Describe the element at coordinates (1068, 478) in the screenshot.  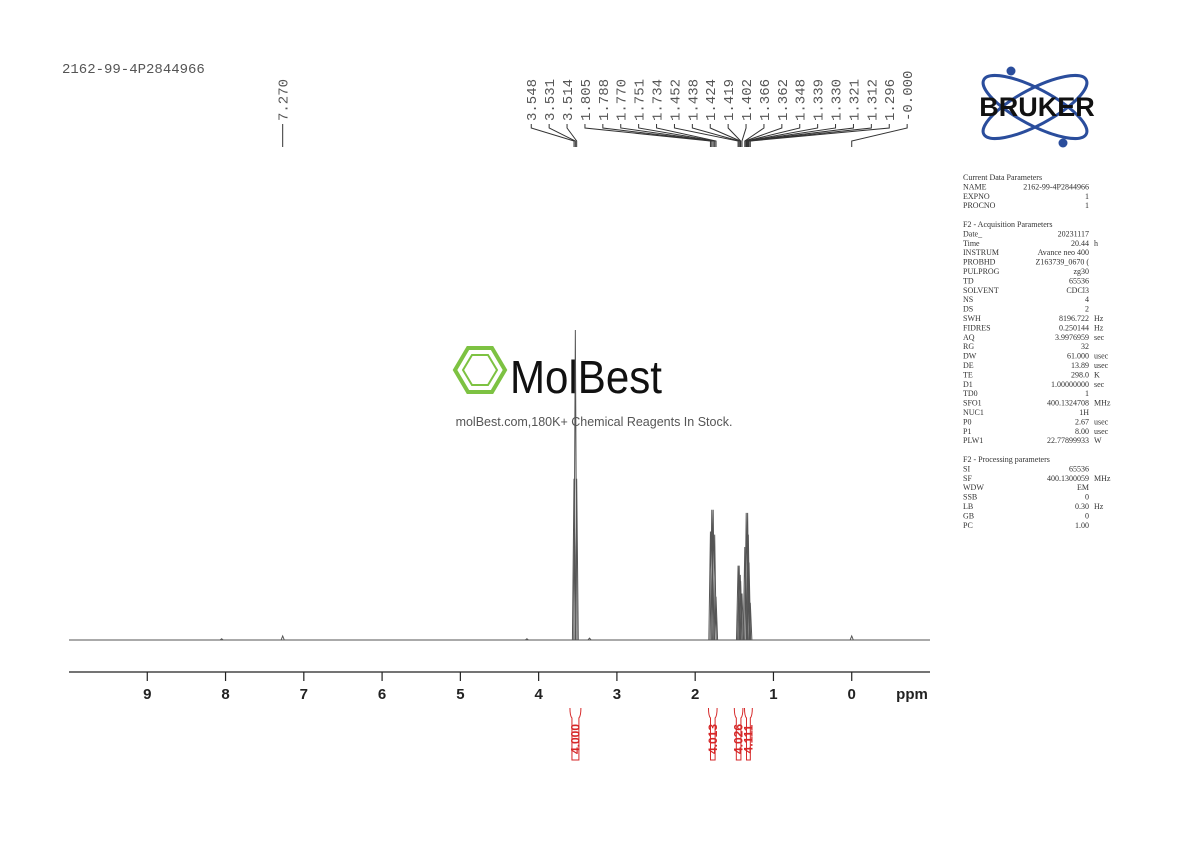
I see `param-value: 400.1300059` at that location.